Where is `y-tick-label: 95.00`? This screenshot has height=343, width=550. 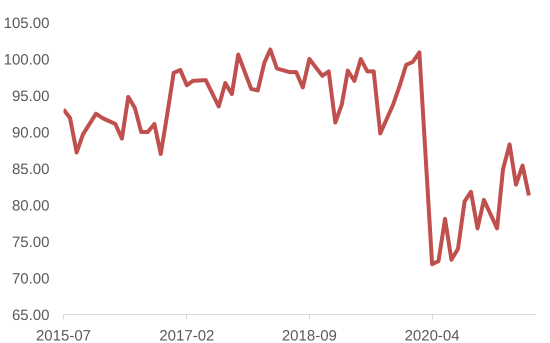 y-tick-label: 95.00 is located at coordinates (31, 96).